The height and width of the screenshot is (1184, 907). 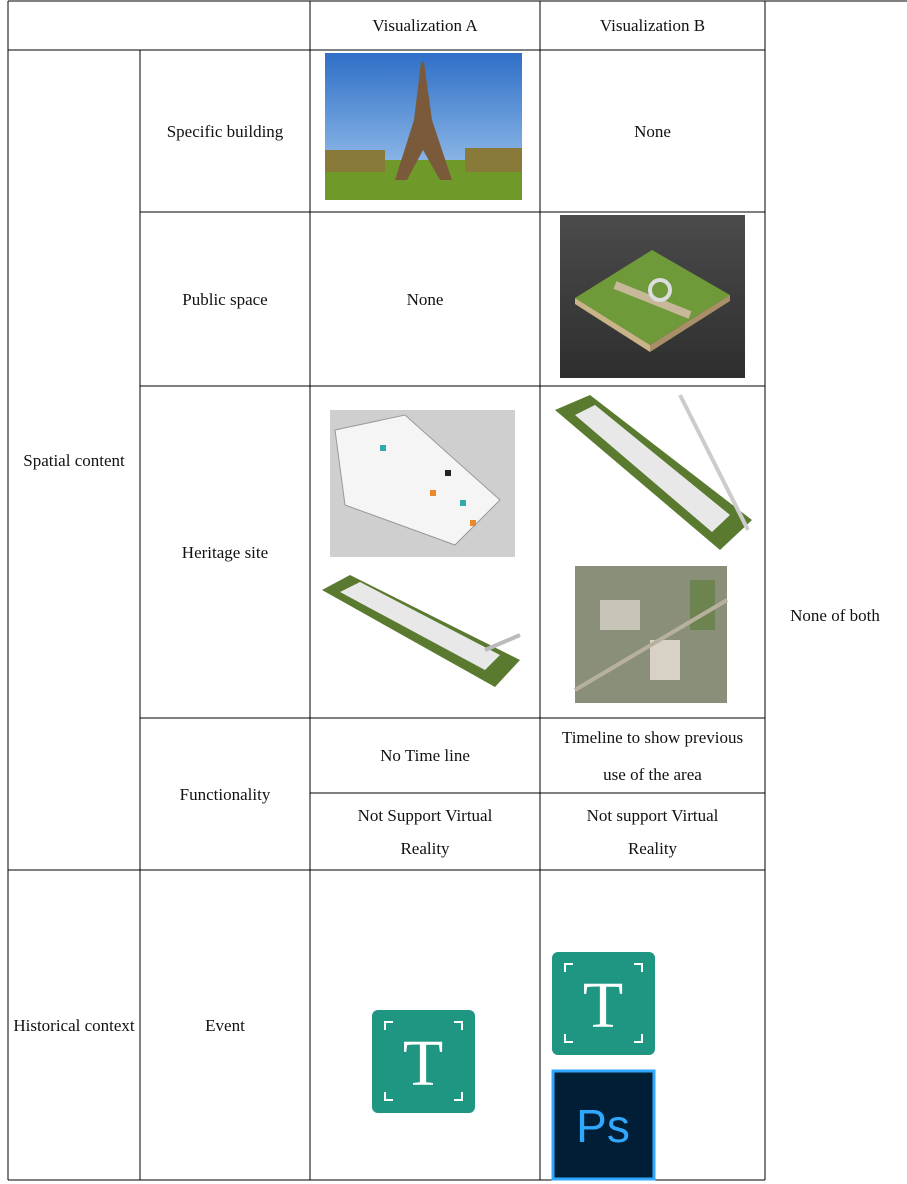 I want to click on typora-icon-b: T, so click(x=603, y=1003).